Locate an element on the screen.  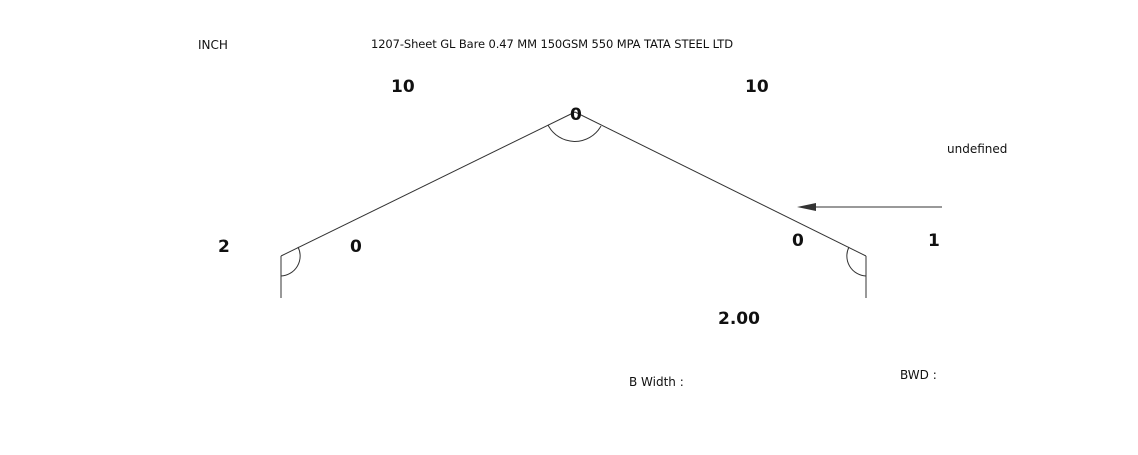
unit-label: INCH is located at coordinates (213, 45).